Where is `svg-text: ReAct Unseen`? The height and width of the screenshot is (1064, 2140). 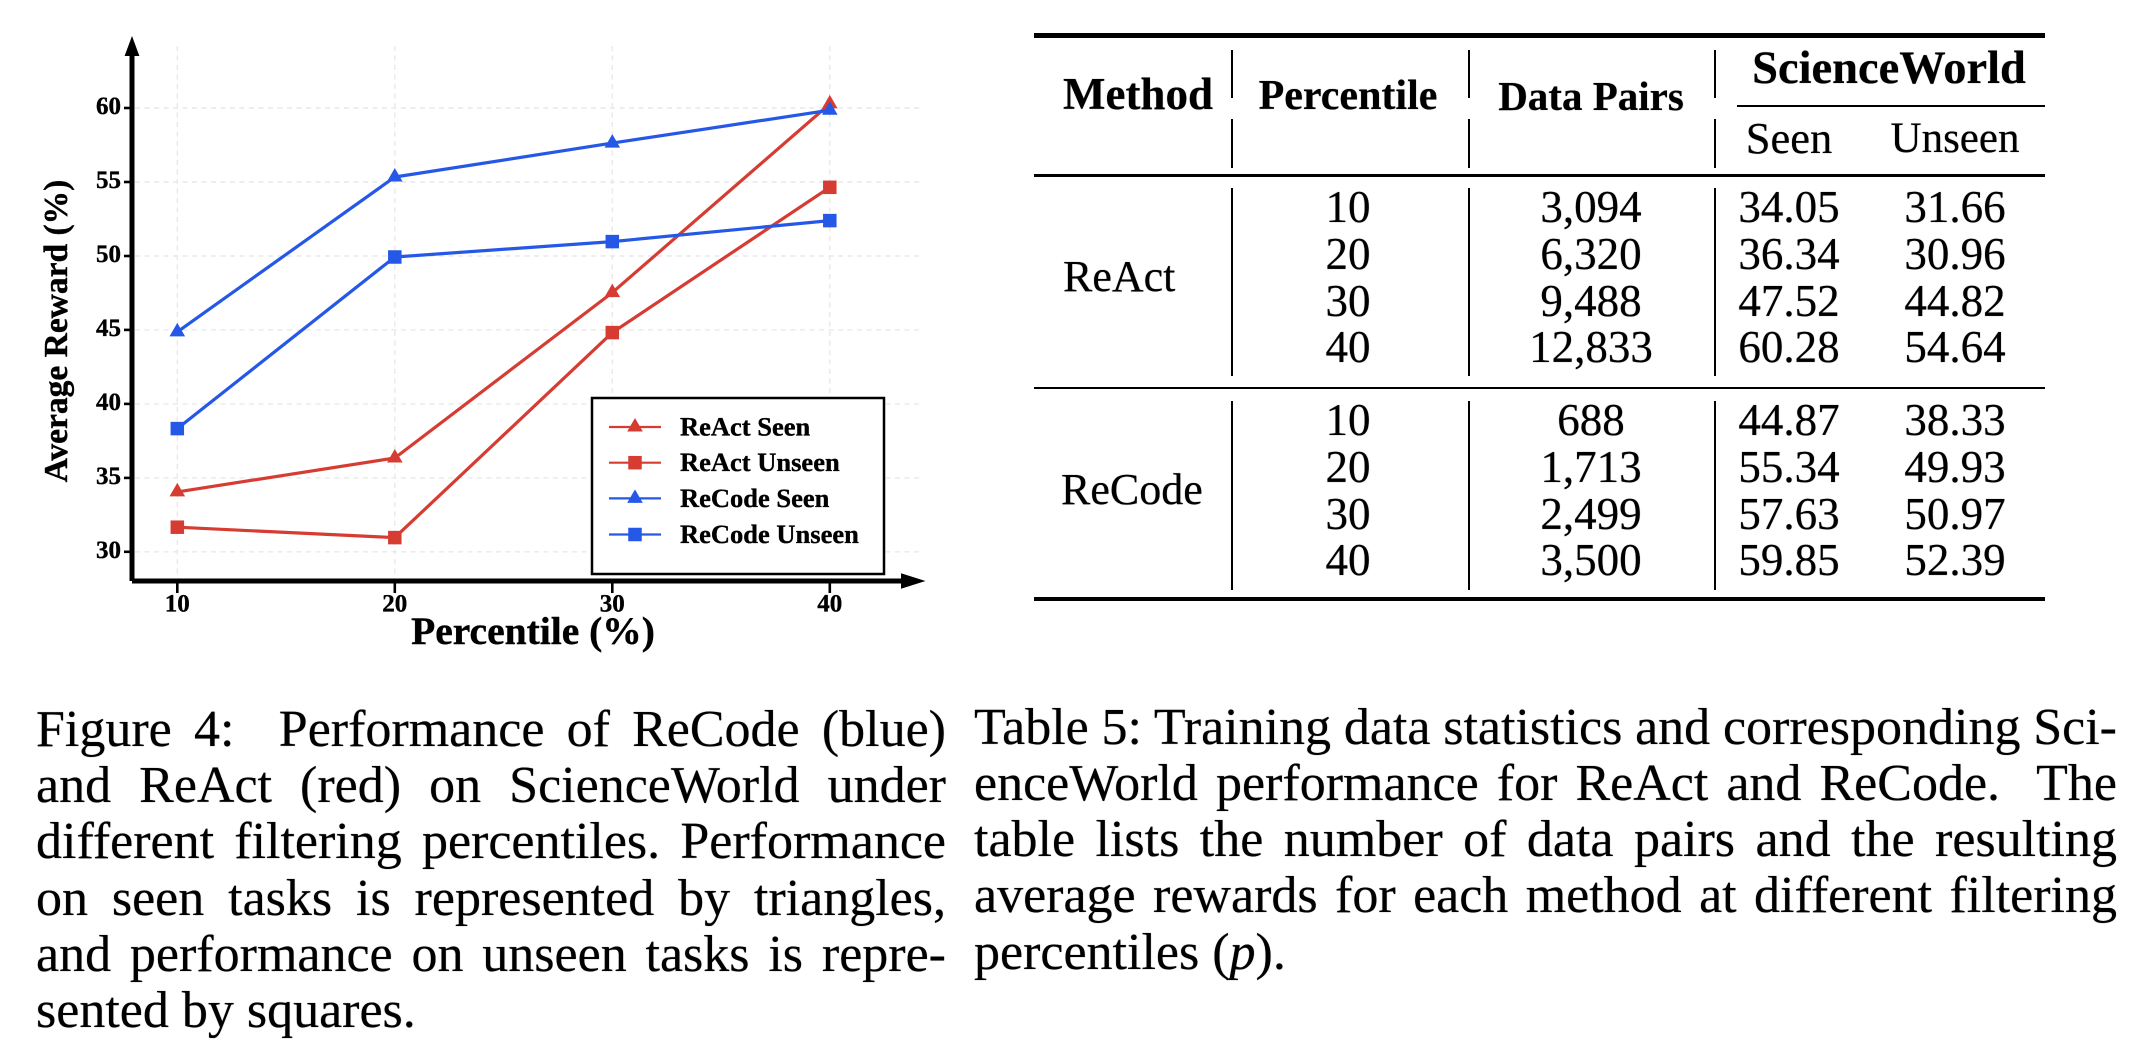
svg-text: ReAct Unseen is located at coordinates (760, 462).